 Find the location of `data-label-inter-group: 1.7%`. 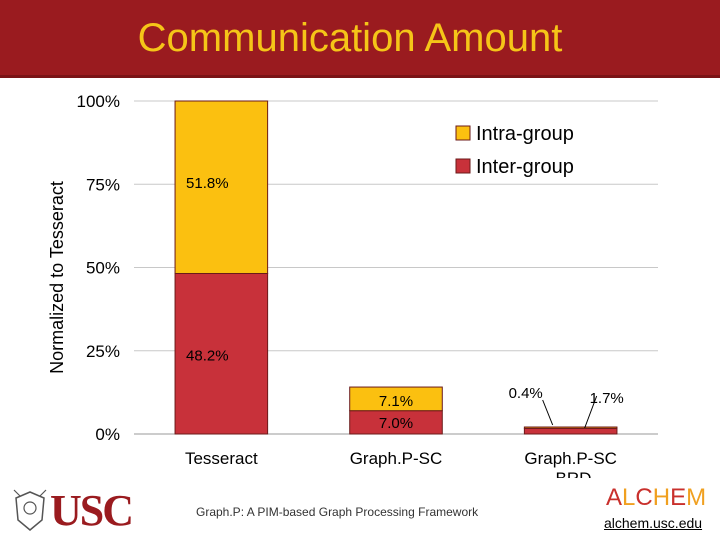

data-label-inter-group: 1.7% is located at coordinates (607, 398).